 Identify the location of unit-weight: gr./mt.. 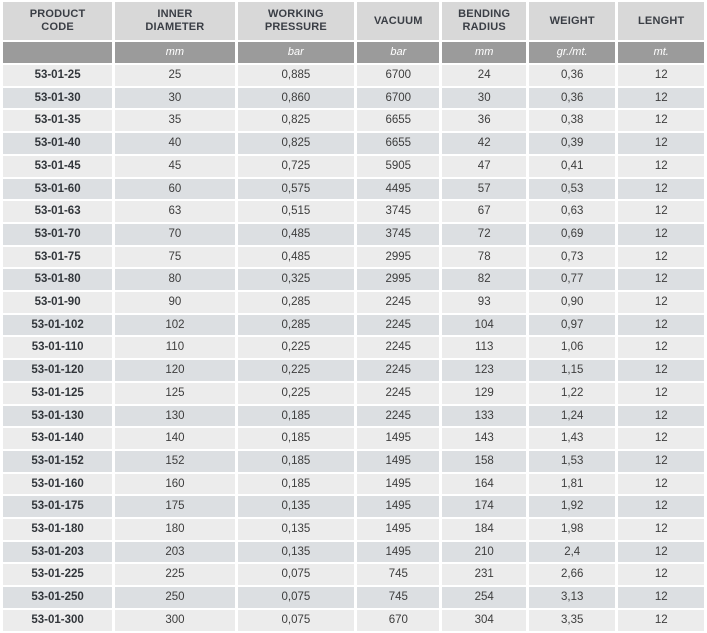
(572, 52).